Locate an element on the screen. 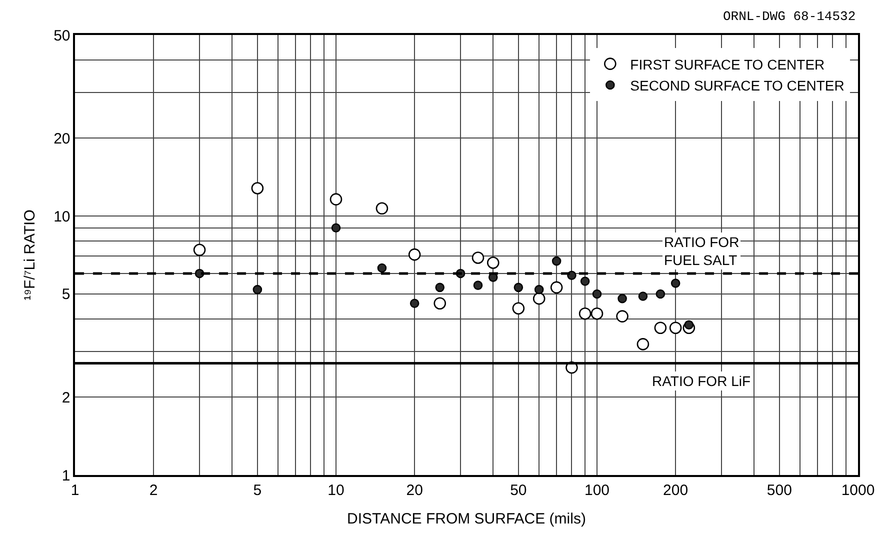 This screenshot has width=887, height=536. x-tick-label: 500 is located at coordinates (779, 490).